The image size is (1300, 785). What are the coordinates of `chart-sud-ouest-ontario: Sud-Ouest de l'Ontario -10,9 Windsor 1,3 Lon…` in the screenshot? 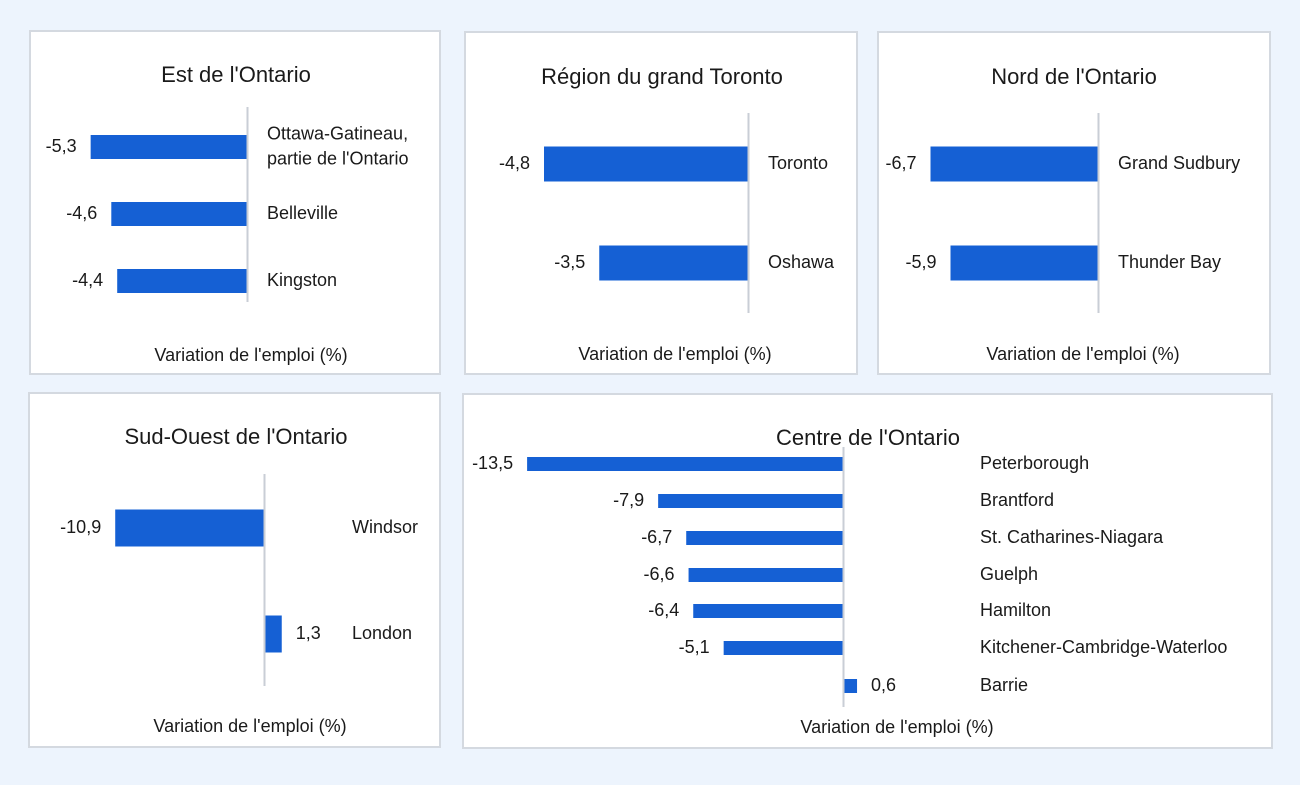 It's located at (239, 580).